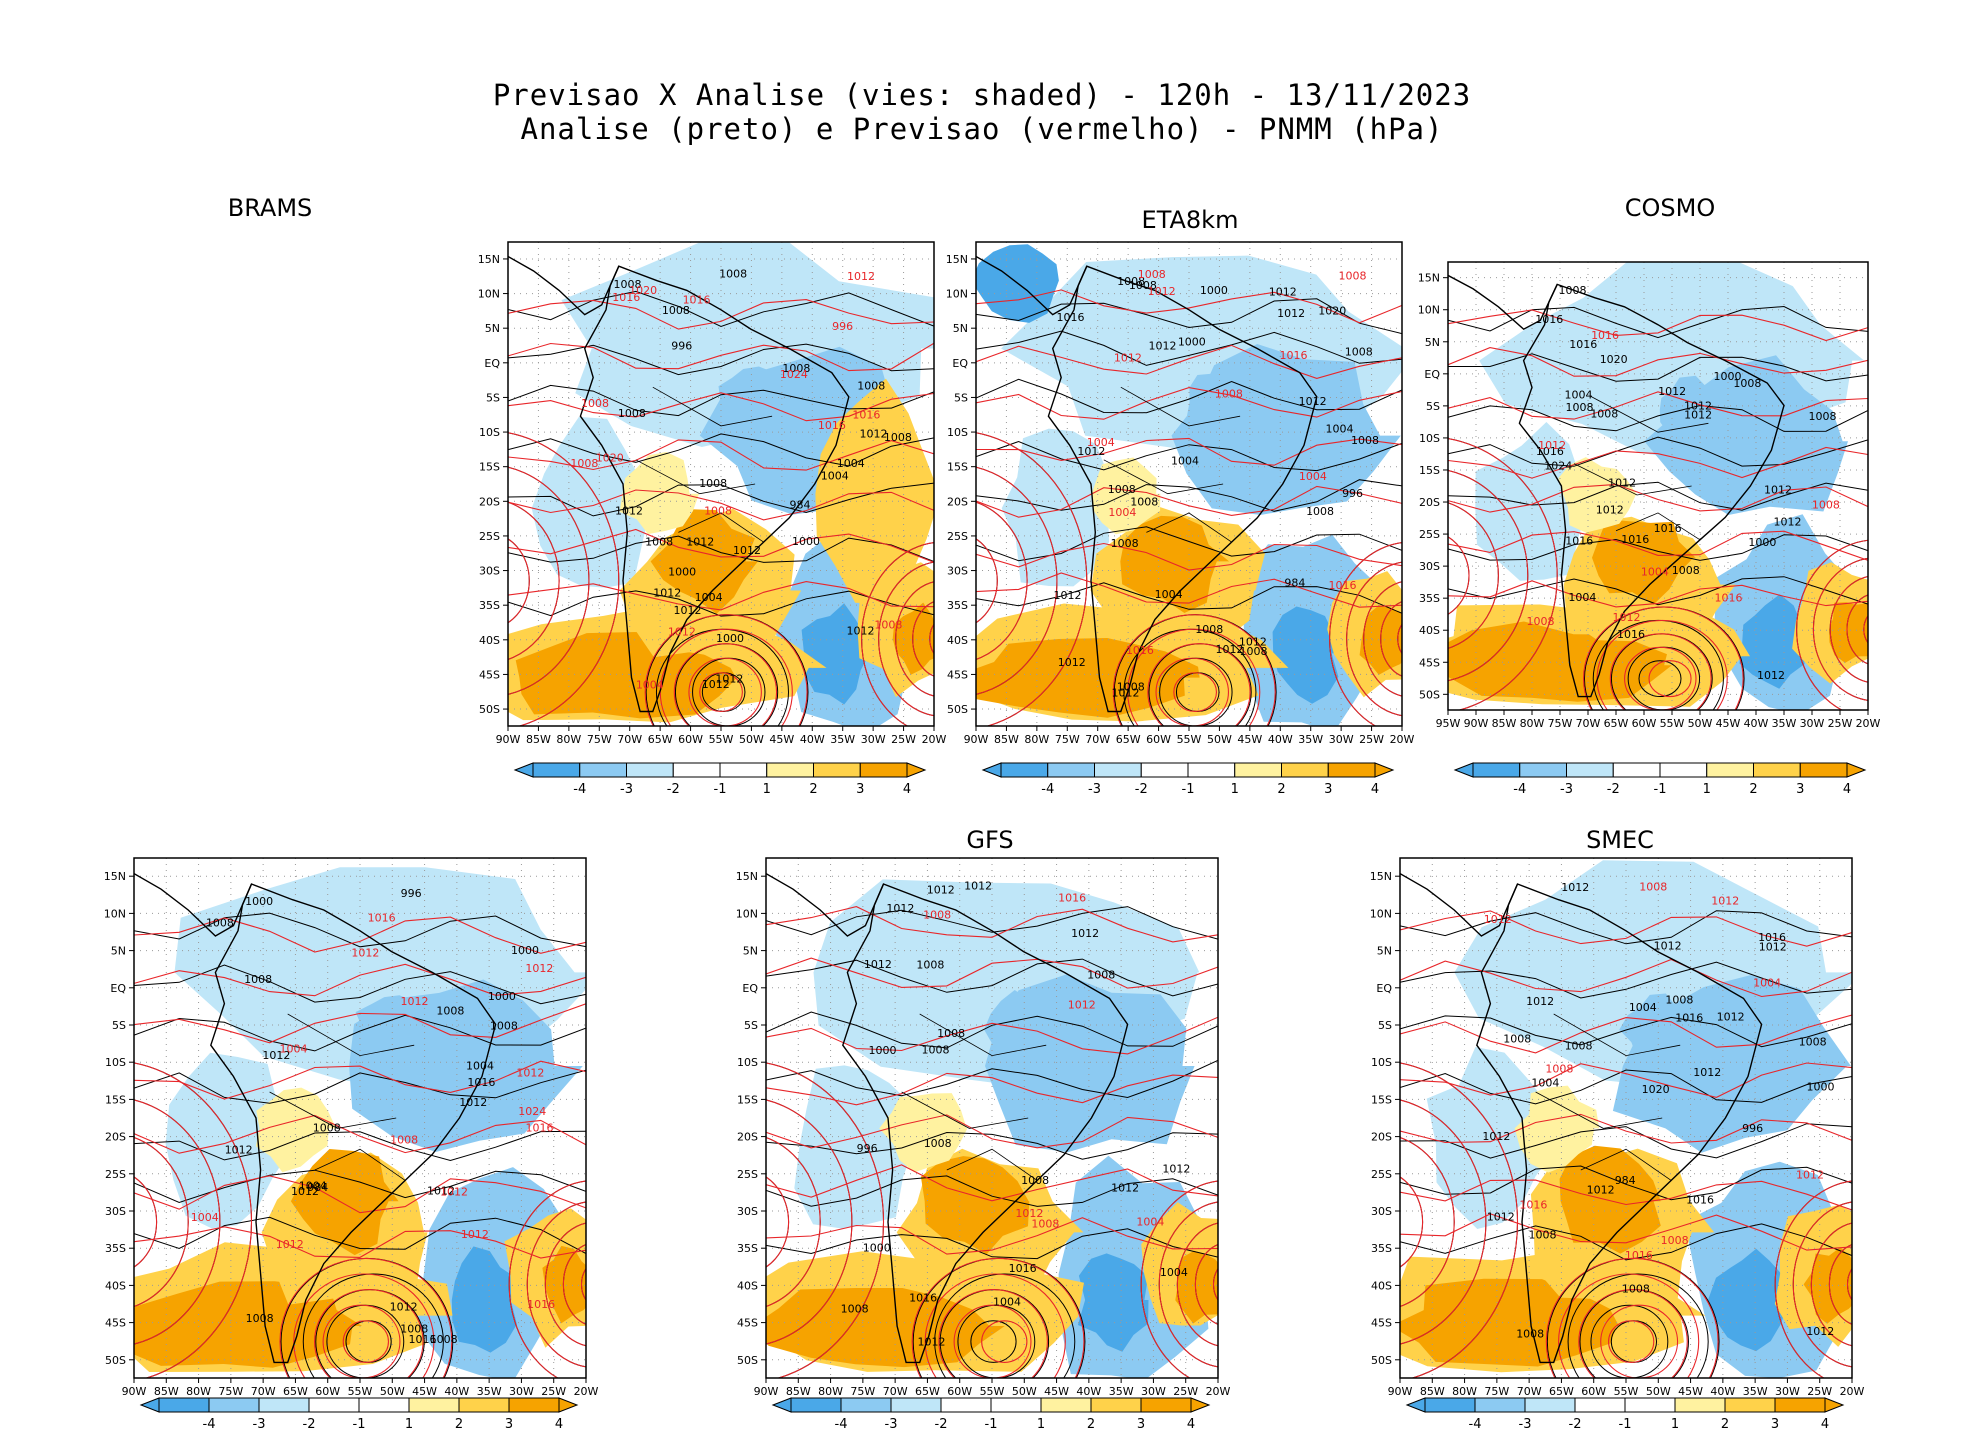  Describe the element at coordinates (484, 1299) in the screenshot. I see `bias-negative-area` at that location.